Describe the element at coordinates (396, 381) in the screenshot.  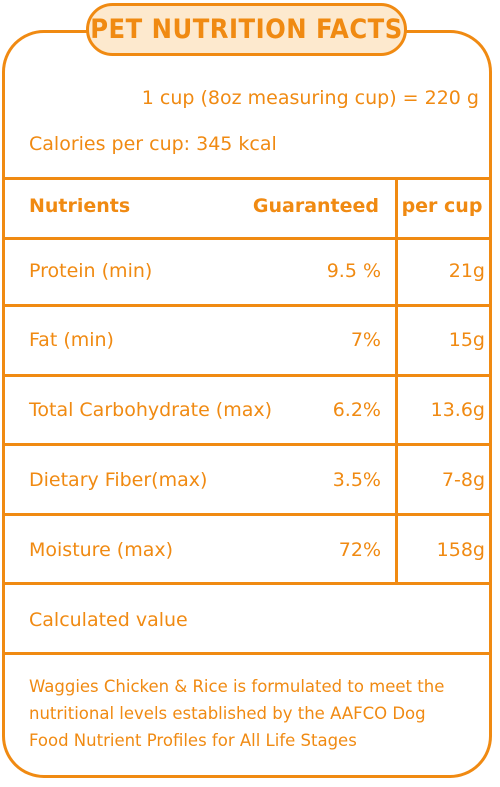
I see `column-divider` at that location.